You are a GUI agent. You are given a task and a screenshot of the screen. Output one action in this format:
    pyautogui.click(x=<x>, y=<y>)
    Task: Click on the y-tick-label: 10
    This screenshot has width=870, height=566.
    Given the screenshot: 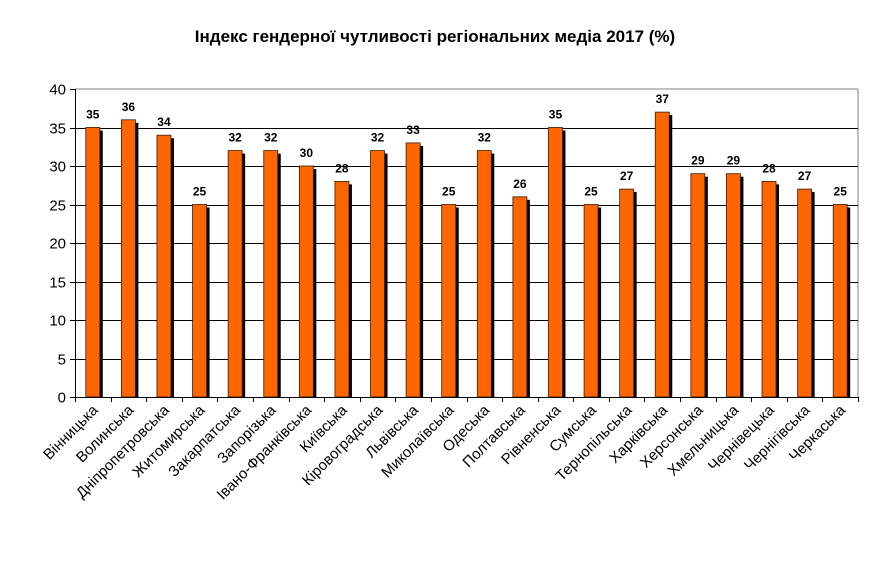 What is the action you would take?
    pyautogui.click(x=57, y=321)
    